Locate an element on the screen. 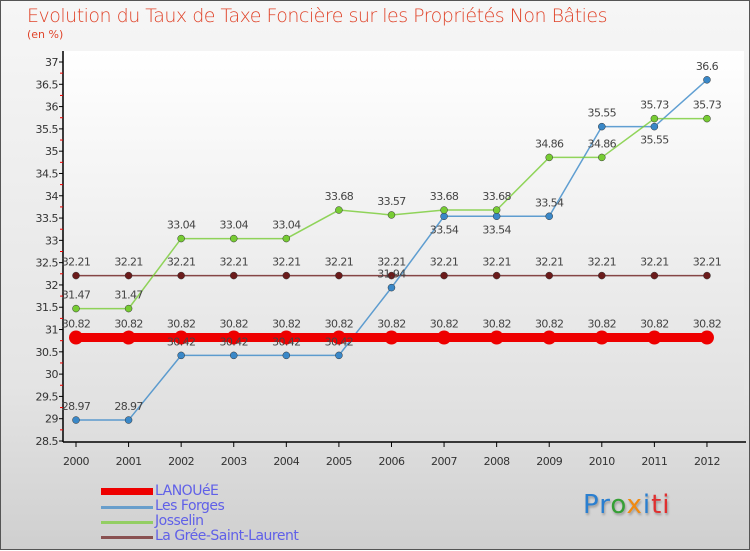 The width and height of the screenshot is (750, 551). y-tick-label: 31.5 is located at coordinates (47, 307).